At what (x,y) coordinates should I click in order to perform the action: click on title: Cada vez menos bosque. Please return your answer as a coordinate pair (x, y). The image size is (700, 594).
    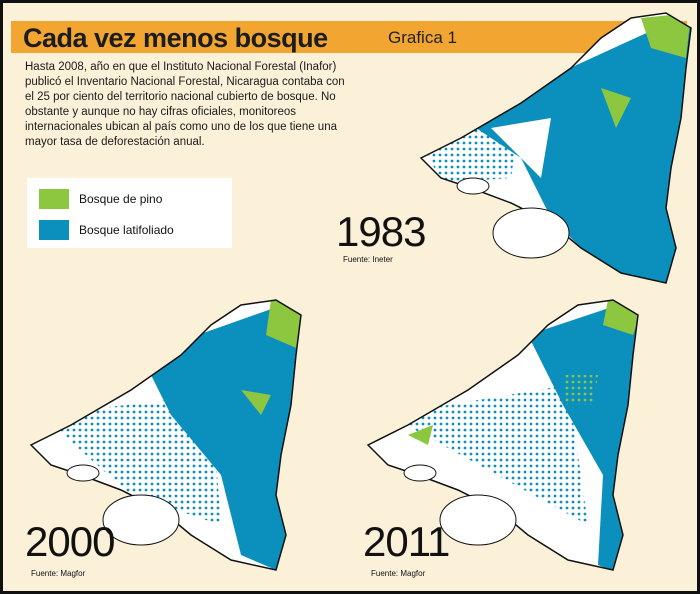
    Looking at the image, I should click on (175, 38).